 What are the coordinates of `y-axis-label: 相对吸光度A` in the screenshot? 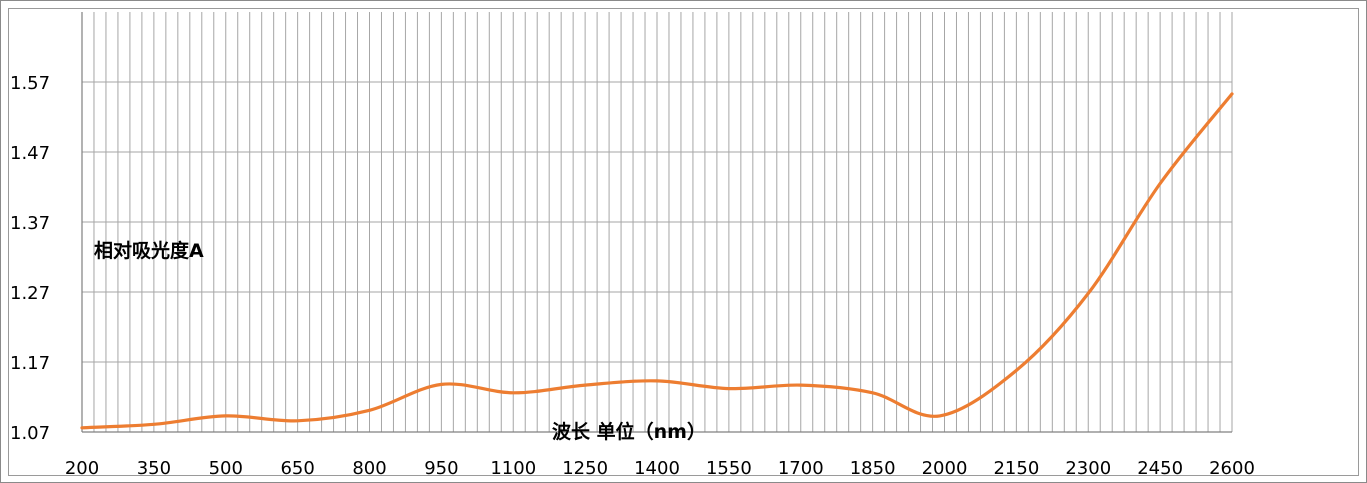 It's located at (149, 250).